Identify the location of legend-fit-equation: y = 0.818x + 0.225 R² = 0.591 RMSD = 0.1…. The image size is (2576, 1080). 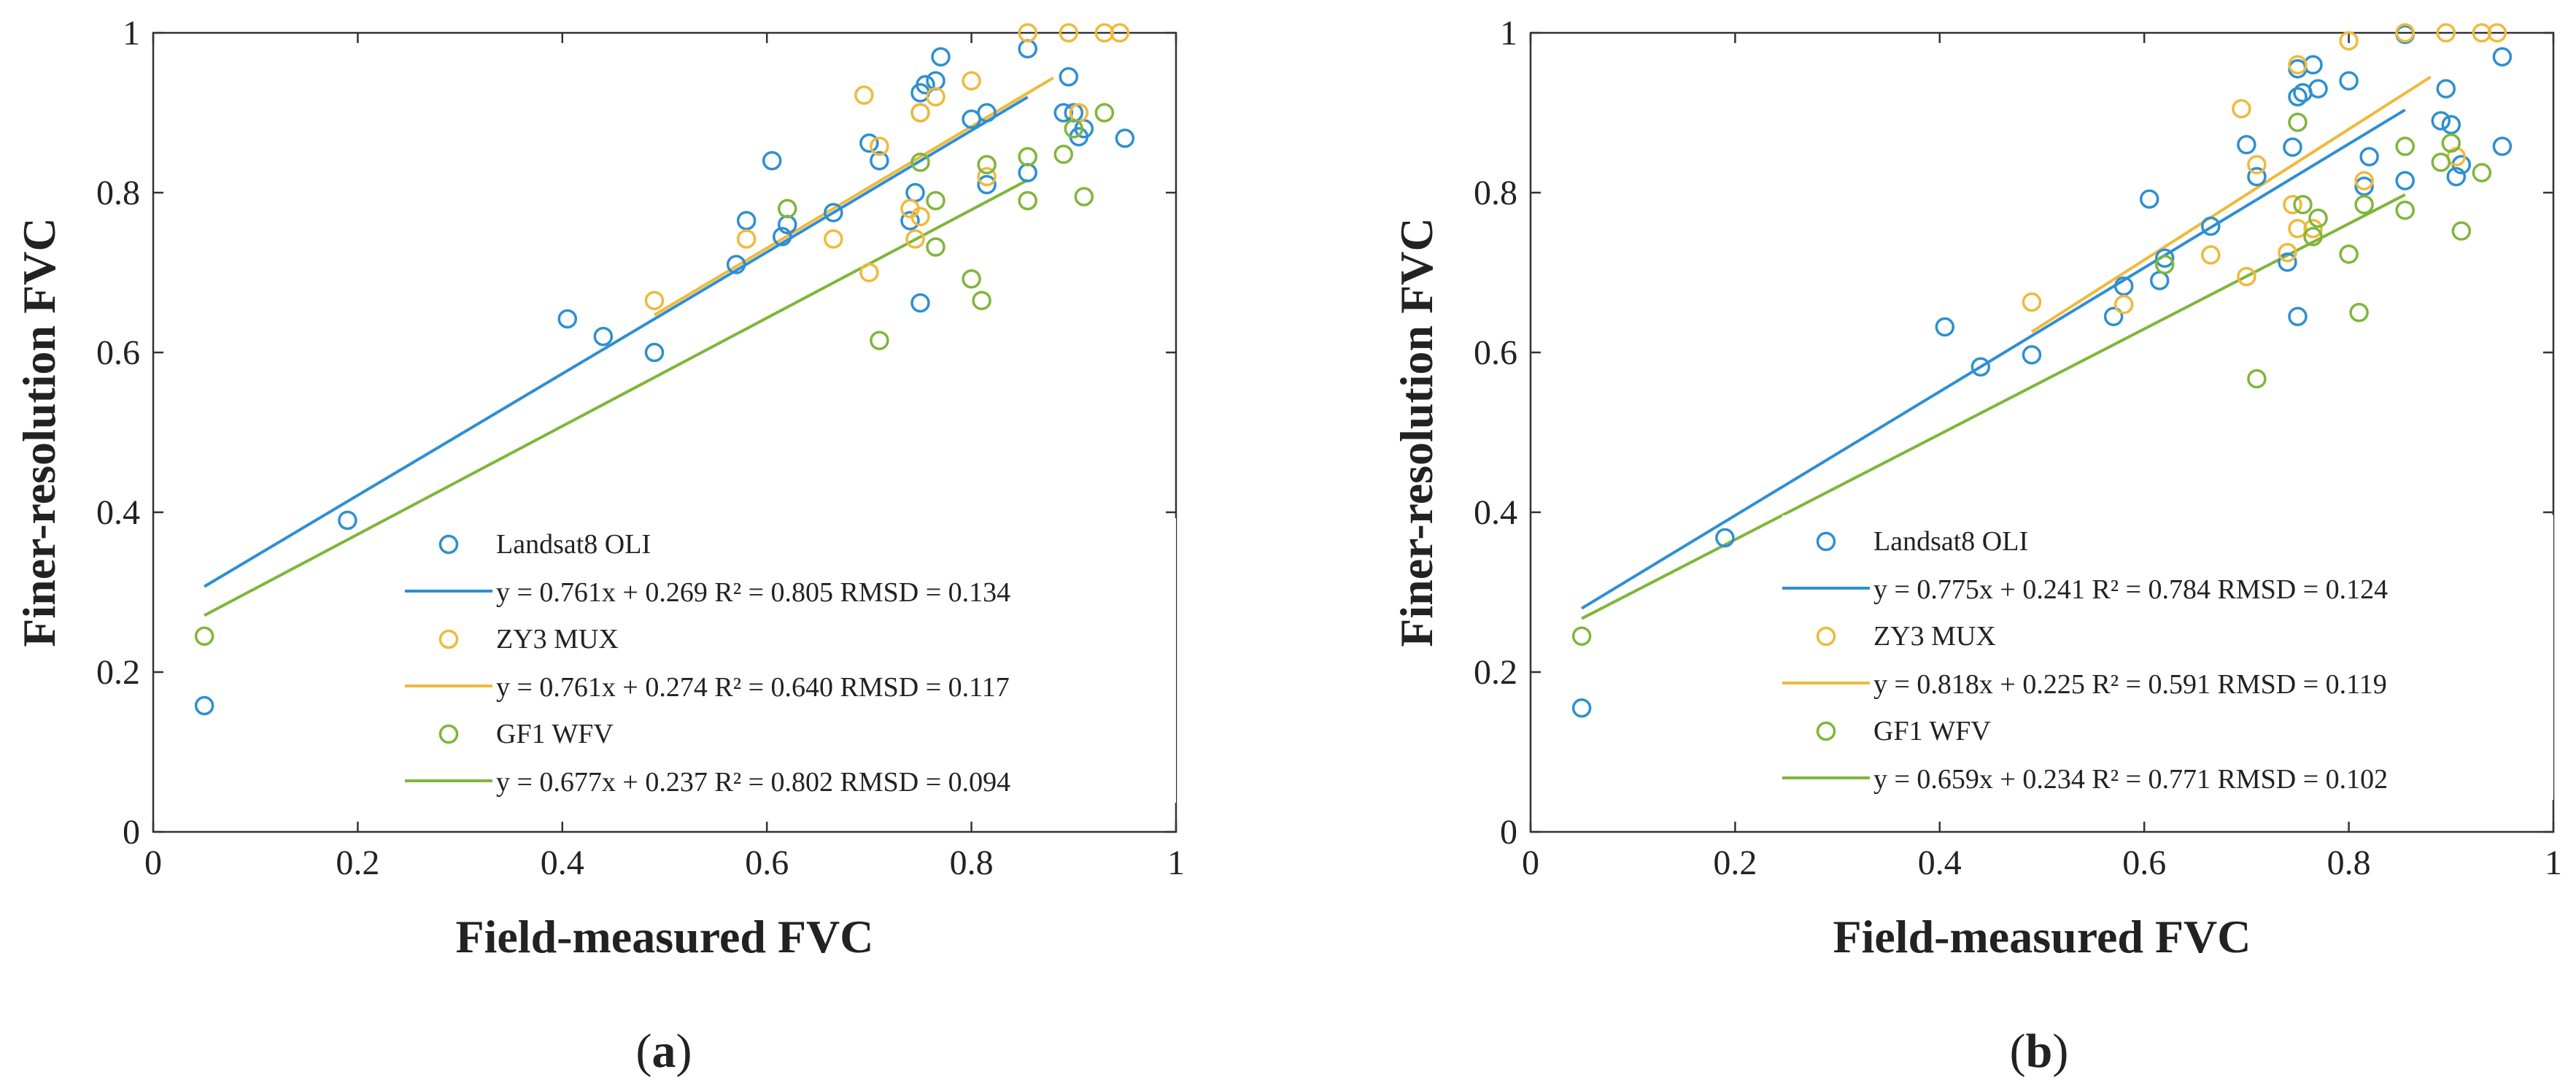
(2130, 684).